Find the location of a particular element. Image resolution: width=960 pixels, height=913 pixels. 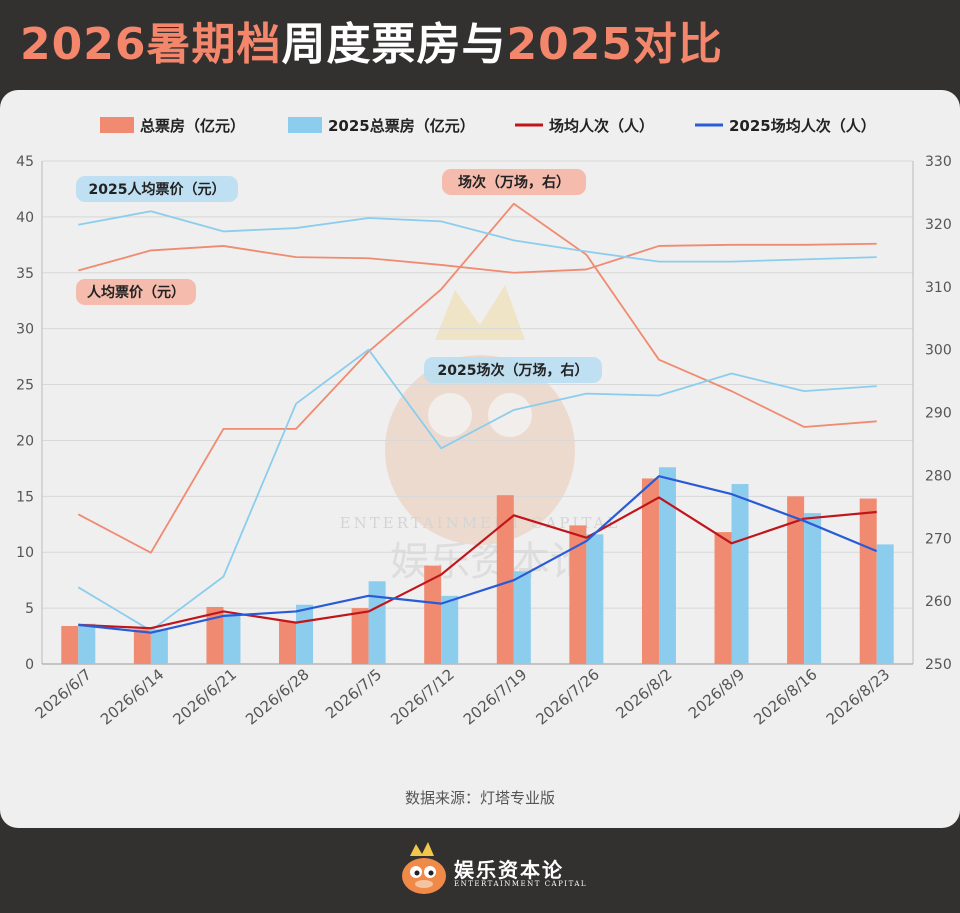

annotation-label: 2025场次（万场，右） is located at coordinates (513, 370).